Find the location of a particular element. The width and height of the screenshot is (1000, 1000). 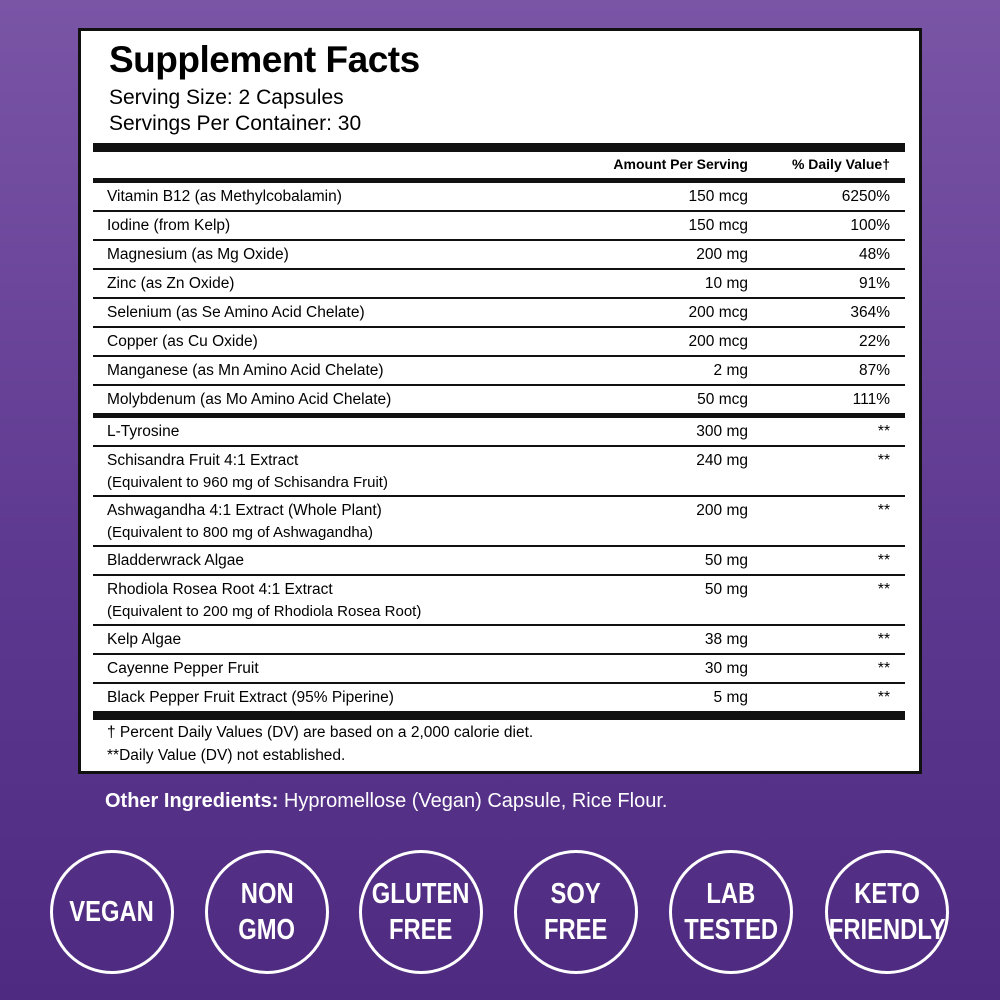

badge-text: SOY is located at coordinates (576, 894).